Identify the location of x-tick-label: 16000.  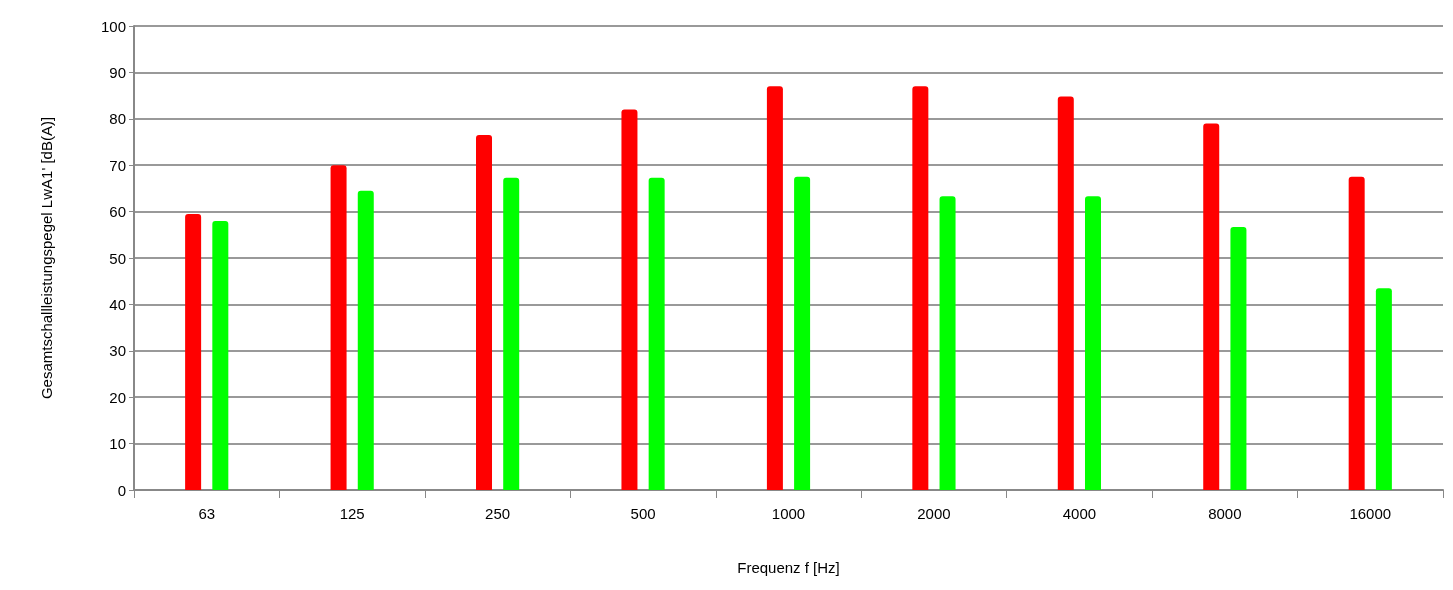
(1370, 513).